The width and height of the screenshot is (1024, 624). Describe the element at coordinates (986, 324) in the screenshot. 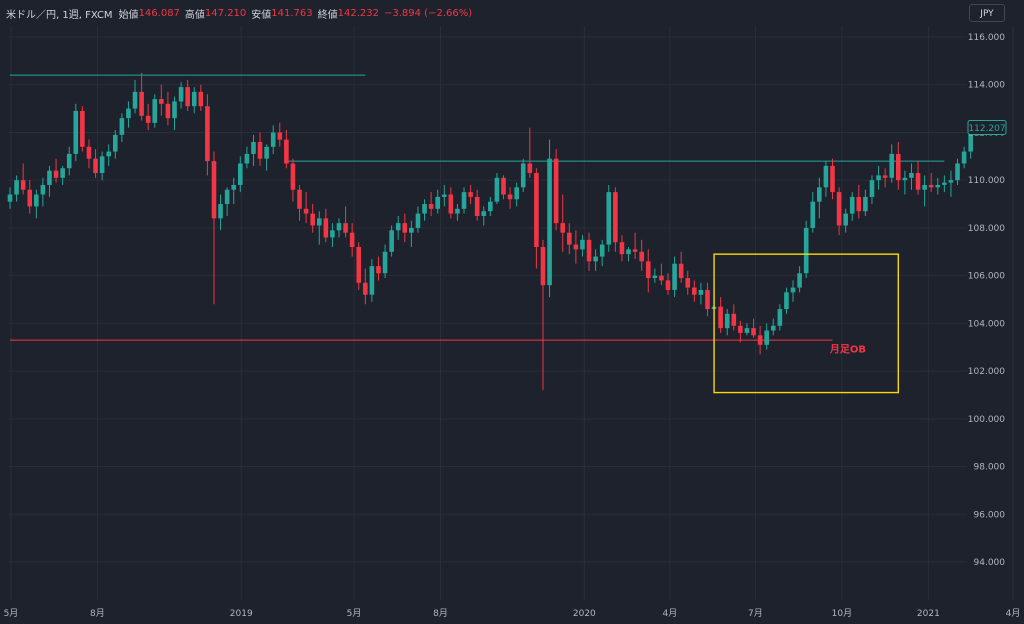

I see `y-tick-label: 104.000` at that location.